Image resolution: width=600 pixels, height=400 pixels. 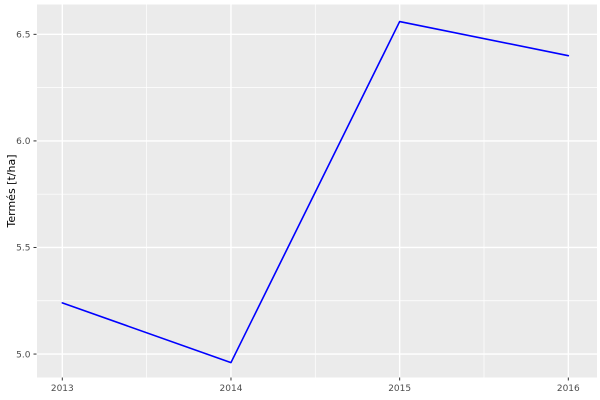 I want to click on y-tick-label: 5.5, so click(x=23, y=249).